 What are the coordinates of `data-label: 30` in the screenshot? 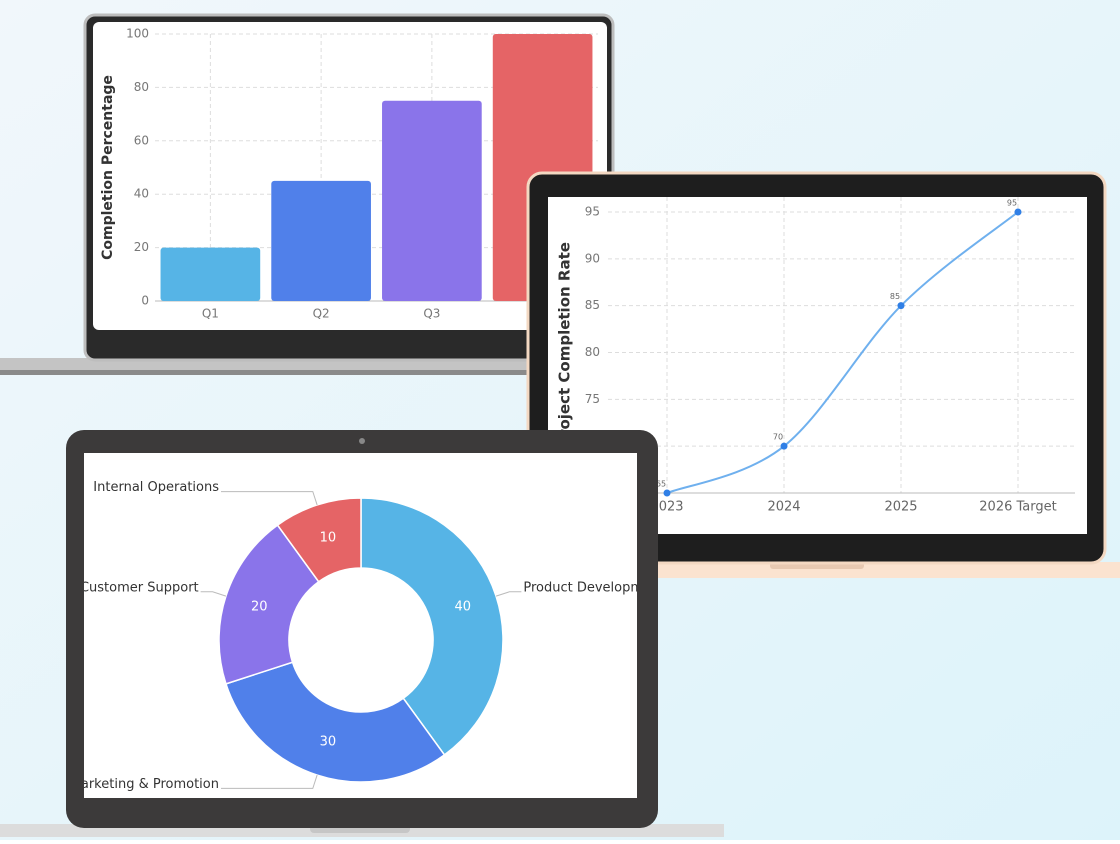 It's located at (328, 741).